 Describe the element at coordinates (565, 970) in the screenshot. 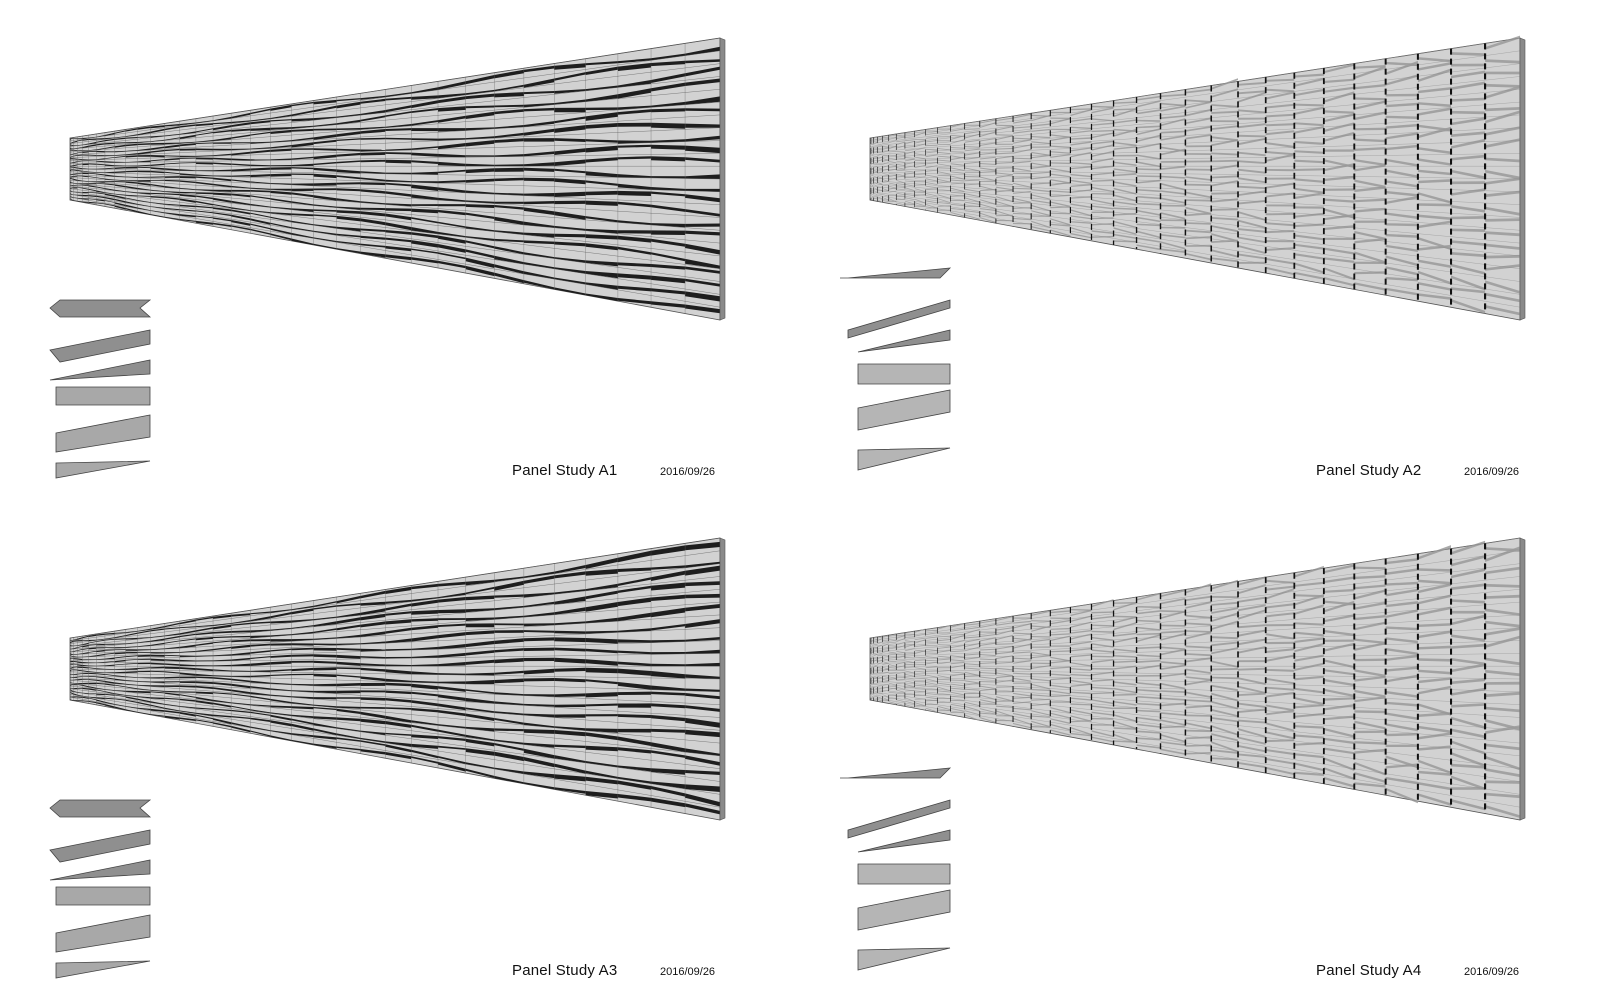

I see `panel-study-title: Panel Study A3` at that location.